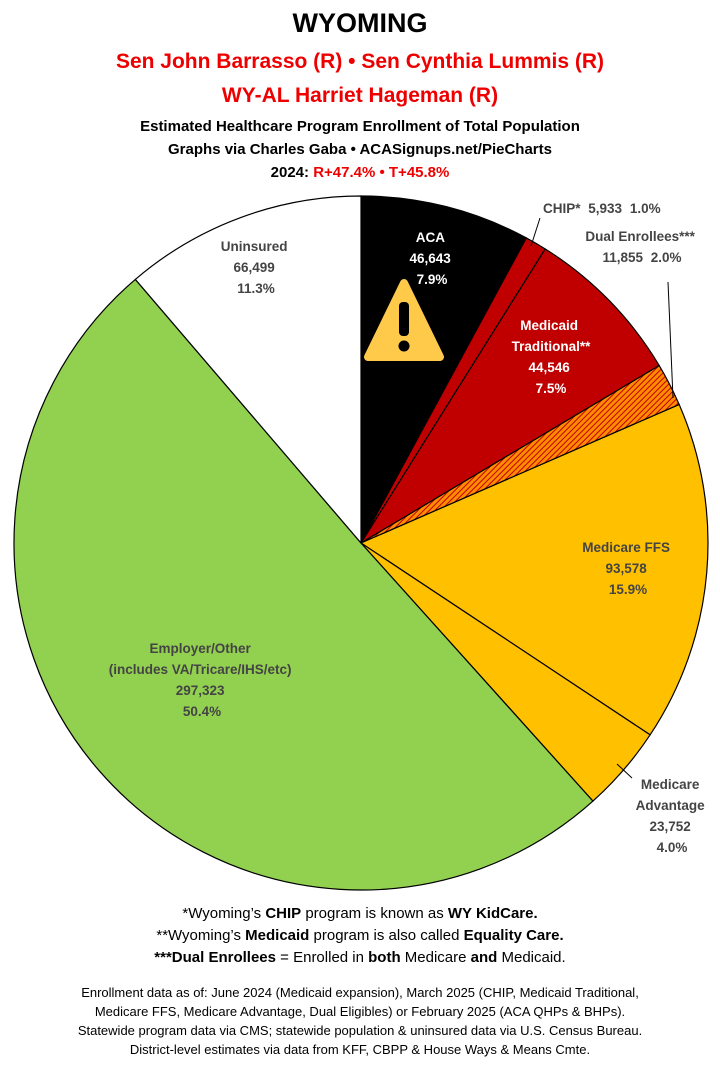  I want to click on dual-leader-line, so click(670, 340).